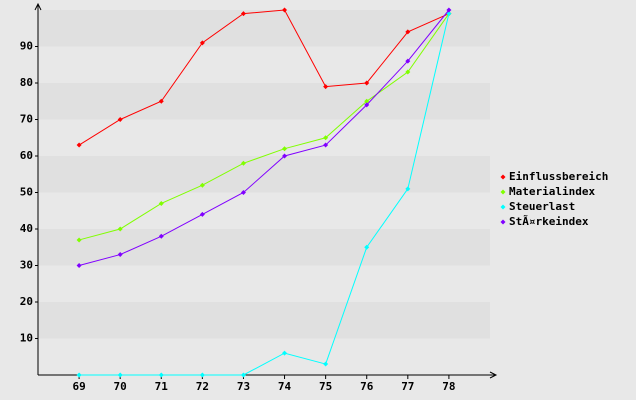  What do you see at coordinates (243, 386) in the screenshot?
I see `x-tick-label: 73` at bounding box center [243, 386].